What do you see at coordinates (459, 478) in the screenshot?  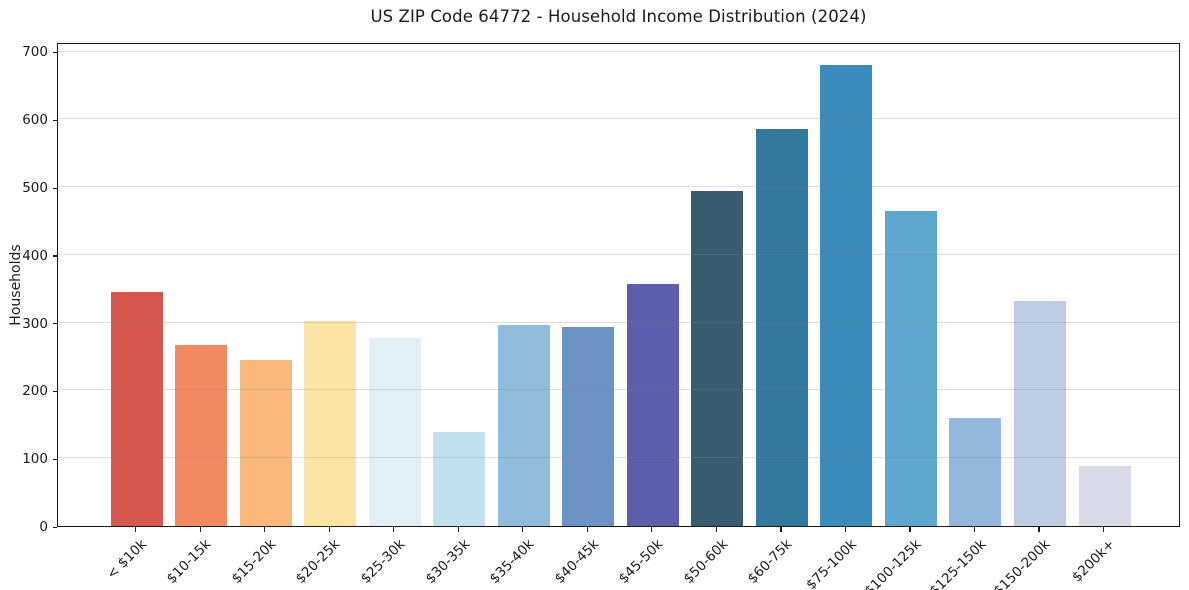 I see `bar-30-35k` at bounding box center [459, 478].